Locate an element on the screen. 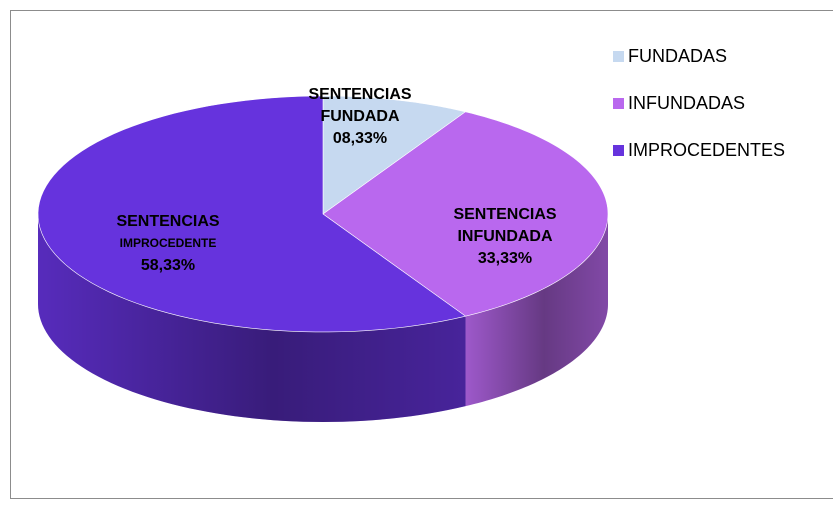  data-label: FUNDADA is located at coordinates (360, 116).